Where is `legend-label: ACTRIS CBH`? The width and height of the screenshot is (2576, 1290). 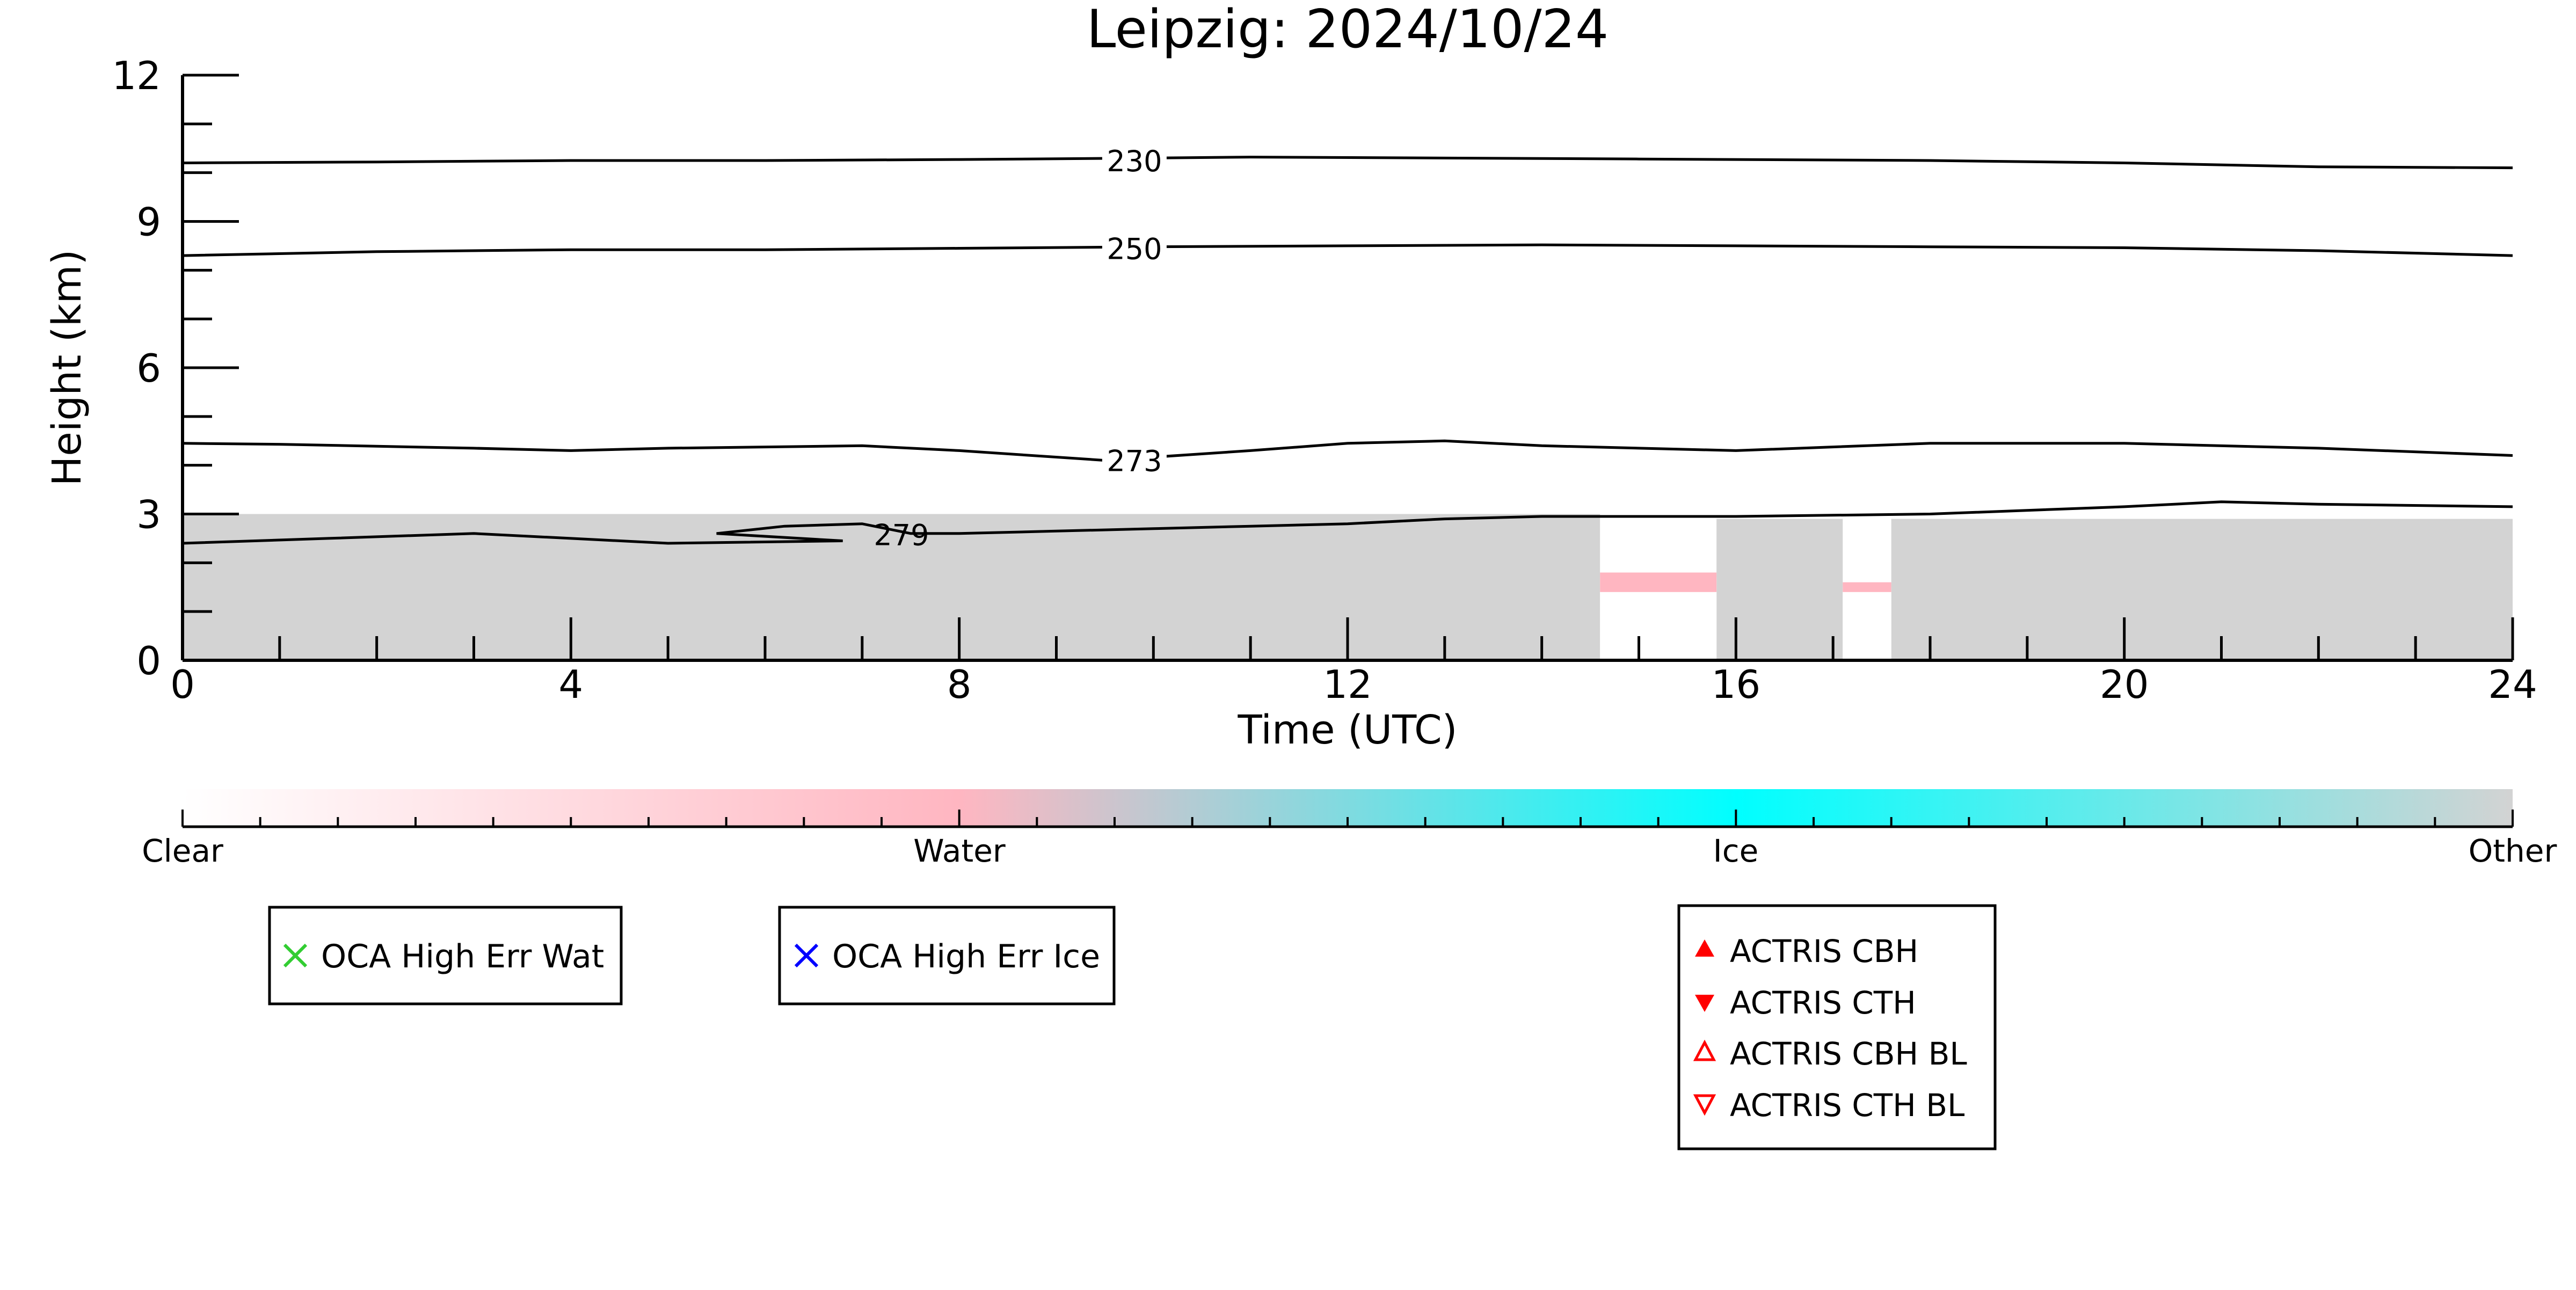
legend-label: ACTRIS CBH is located at coordinates (1824, 951).